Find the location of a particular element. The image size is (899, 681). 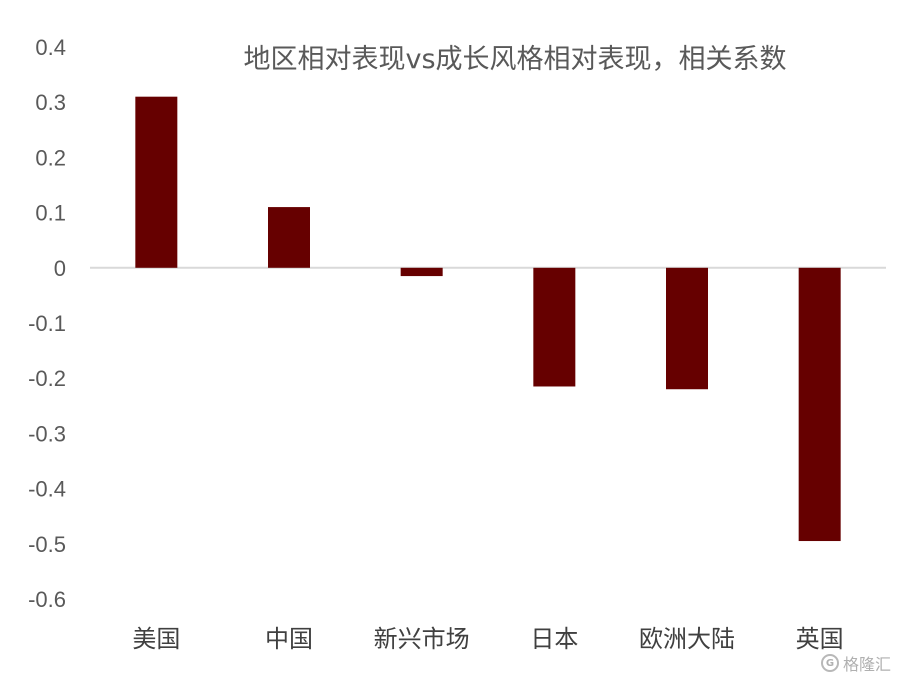

x-axis-category-labels: 美国 中国 新兴市场 日本 欧洲大陆 英国 is located at coordinates (487, 639).